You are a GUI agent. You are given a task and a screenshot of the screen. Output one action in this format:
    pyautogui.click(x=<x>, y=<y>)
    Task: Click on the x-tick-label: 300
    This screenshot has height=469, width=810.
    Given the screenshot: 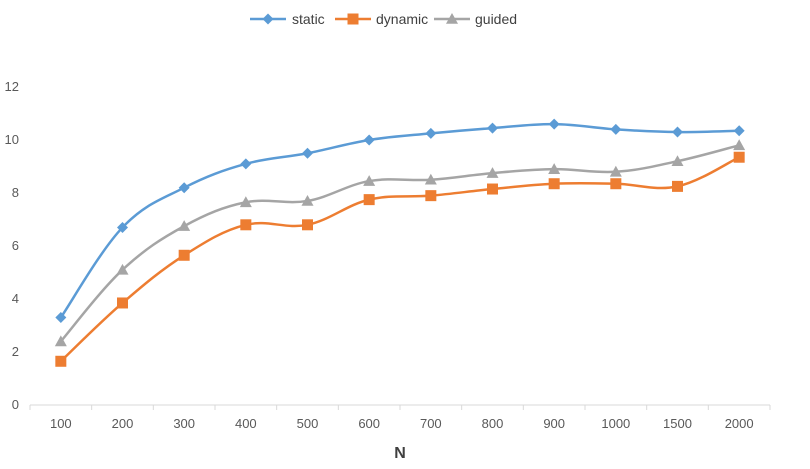 What is the action you would take?
    pyautogui.click(x=184, y=423)
    